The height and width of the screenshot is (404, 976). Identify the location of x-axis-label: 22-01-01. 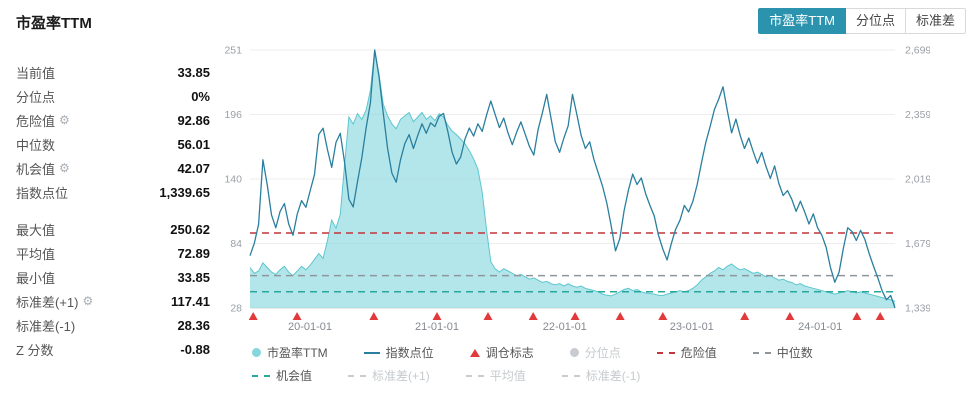
(565, 327).